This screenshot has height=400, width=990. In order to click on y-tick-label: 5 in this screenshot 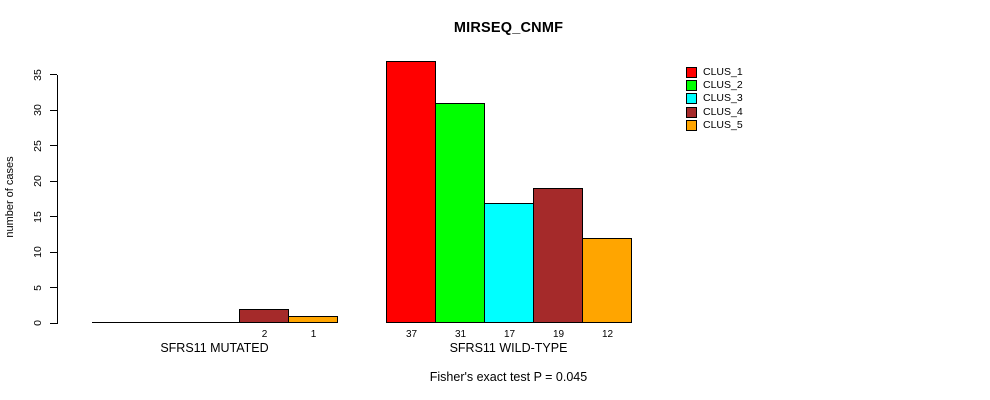, I will do `click(38, 287)`.